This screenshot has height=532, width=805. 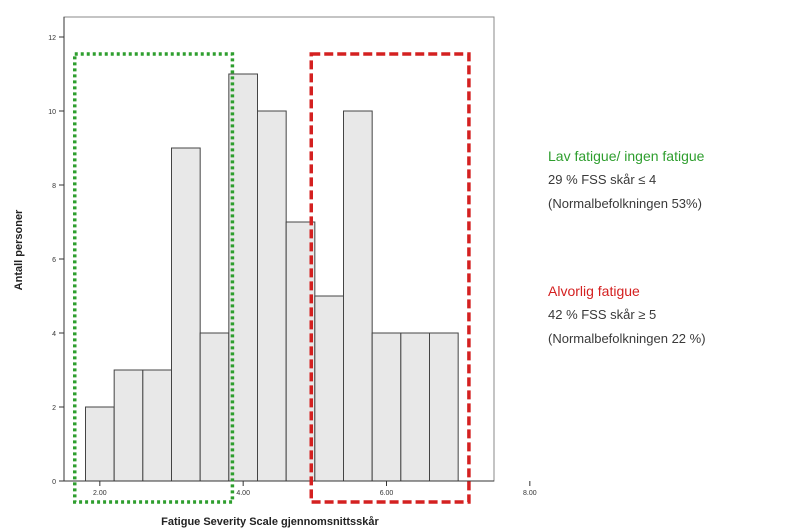 I want to click on x-tick-label: 8.00, so click(x=530, y=493).